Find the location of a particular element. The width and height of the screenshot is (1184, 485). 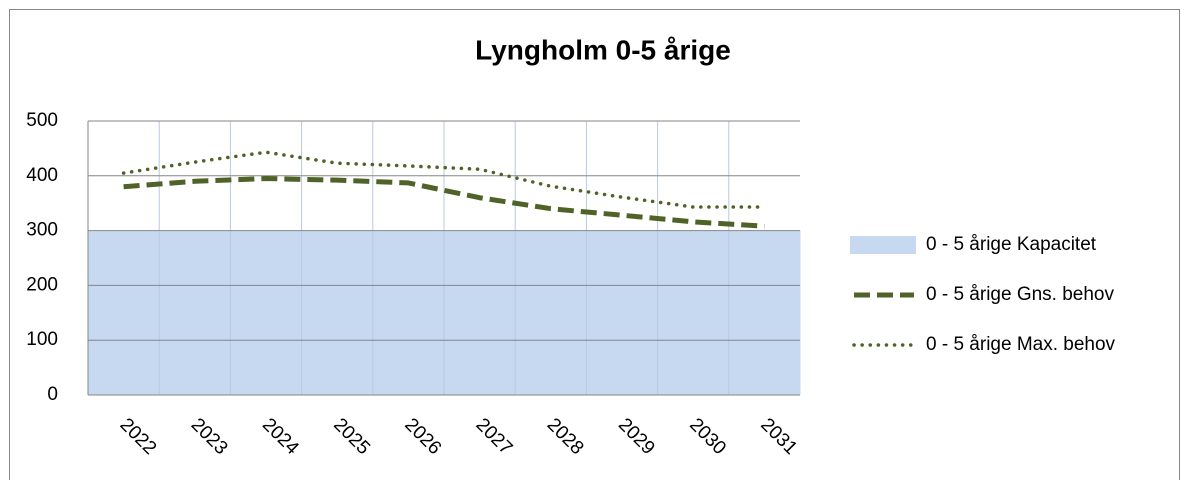

chart-title: Lyngholm 0-5 årige is located at coordinates (603, 49).